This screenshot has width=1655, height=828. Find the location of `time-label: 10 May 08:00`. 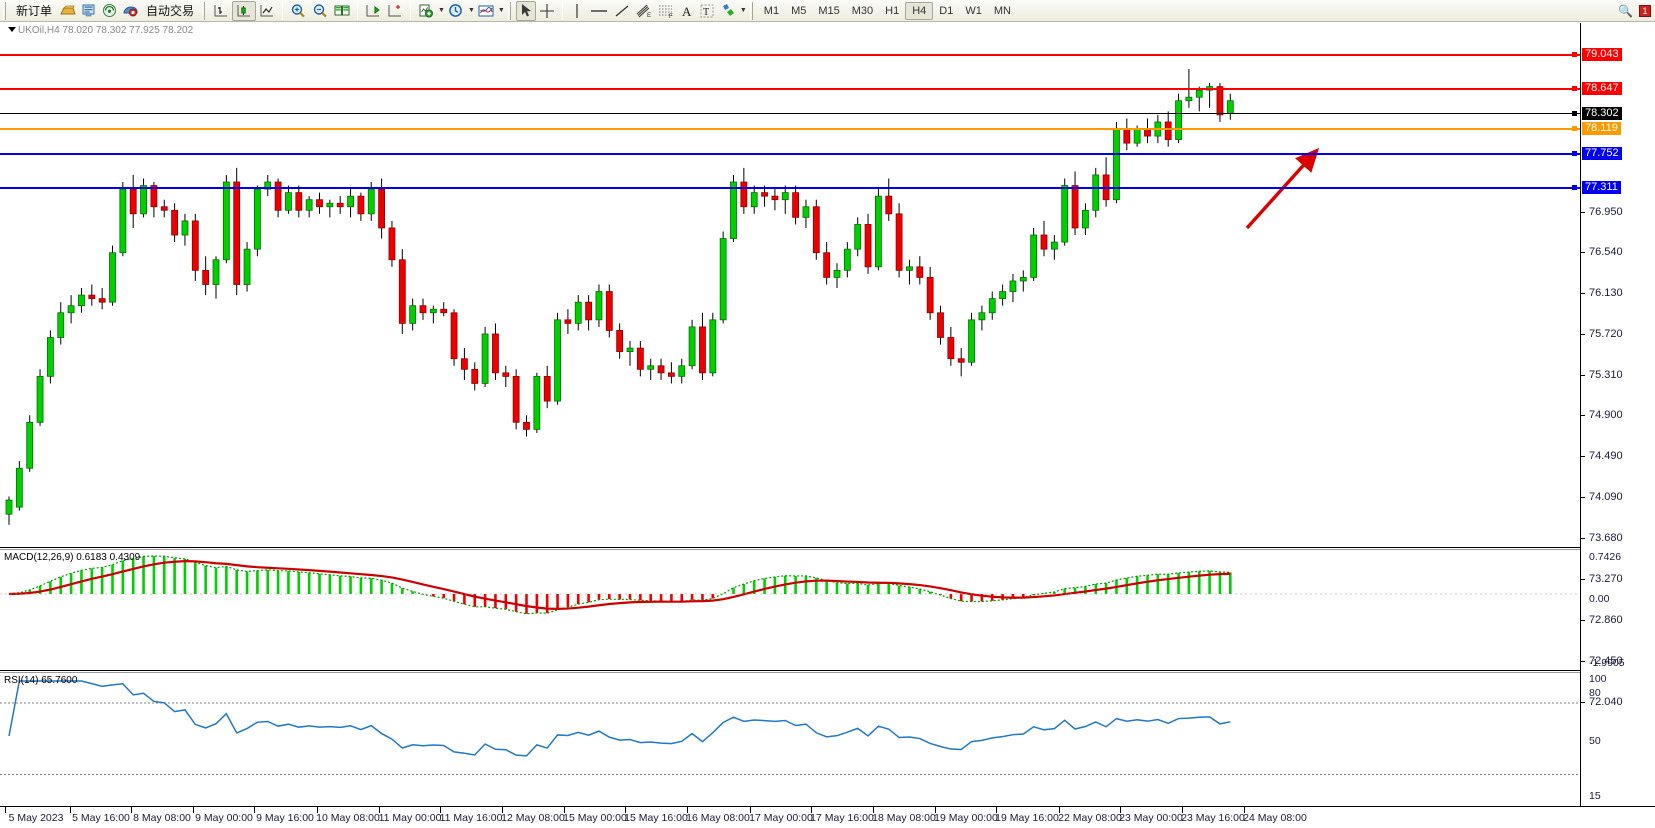

time-label: 10 May 08:00 is located at coordinates (348, 818).